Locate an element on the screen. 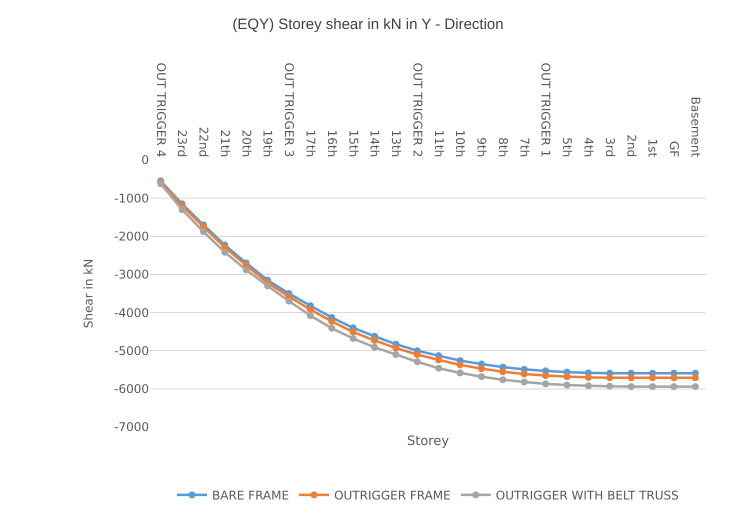 This screenshot has width=736, height=522. legend-label: BARE FRAME is located at coordinates (251, 495).